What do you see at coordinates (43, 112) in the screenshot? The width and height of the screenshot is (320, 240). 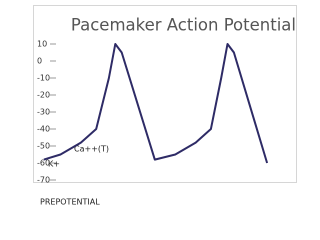 I see `y-tick-label: -30` at bounding box center [43, 112].